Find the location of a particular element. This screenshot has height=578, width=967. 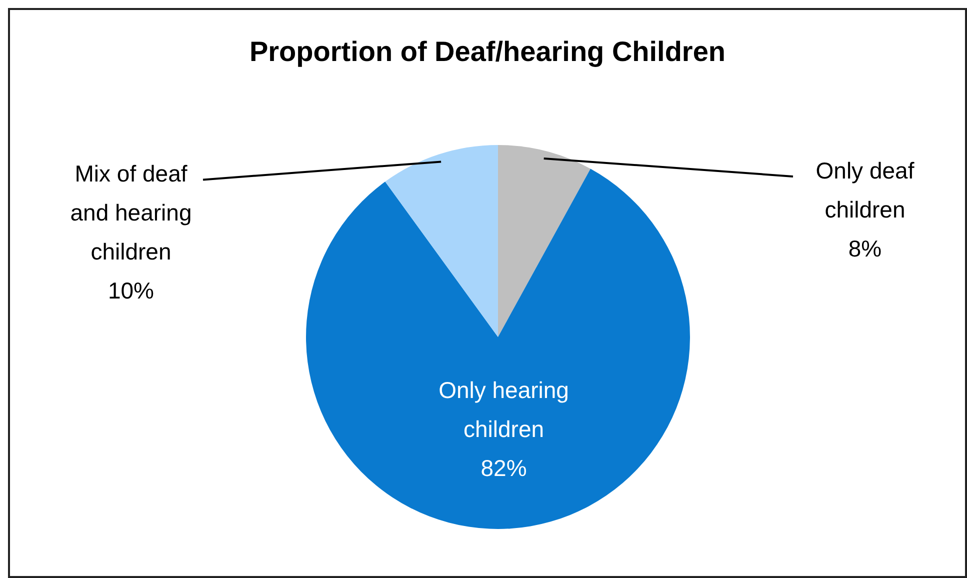

slice-label: Only deaf children is located at coordinates (865, 189).